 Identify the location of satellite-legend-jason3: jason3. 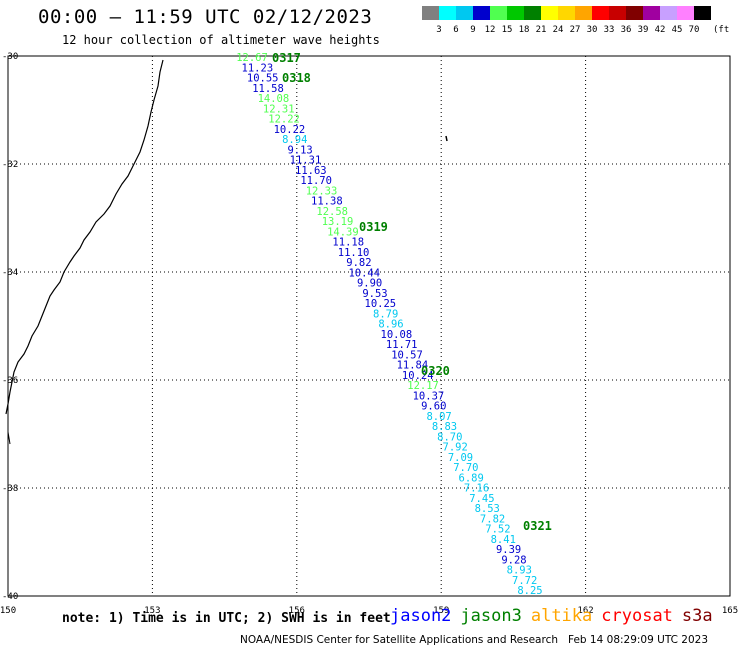
(491, 616).